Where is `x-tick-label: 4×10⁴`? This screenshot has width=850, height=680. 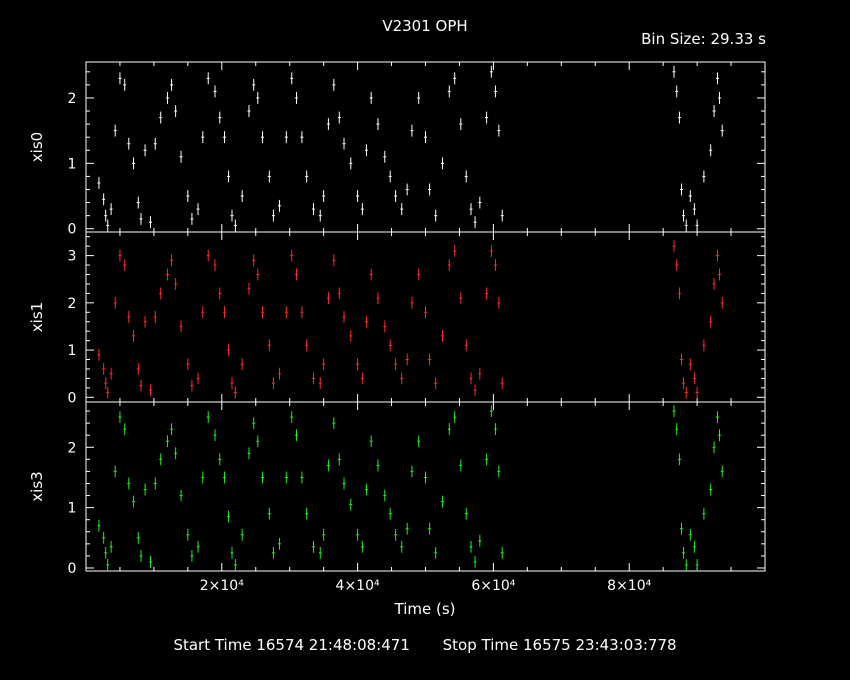
x-tick-label: 4×10⁴ is located at coordinates (358, 586).